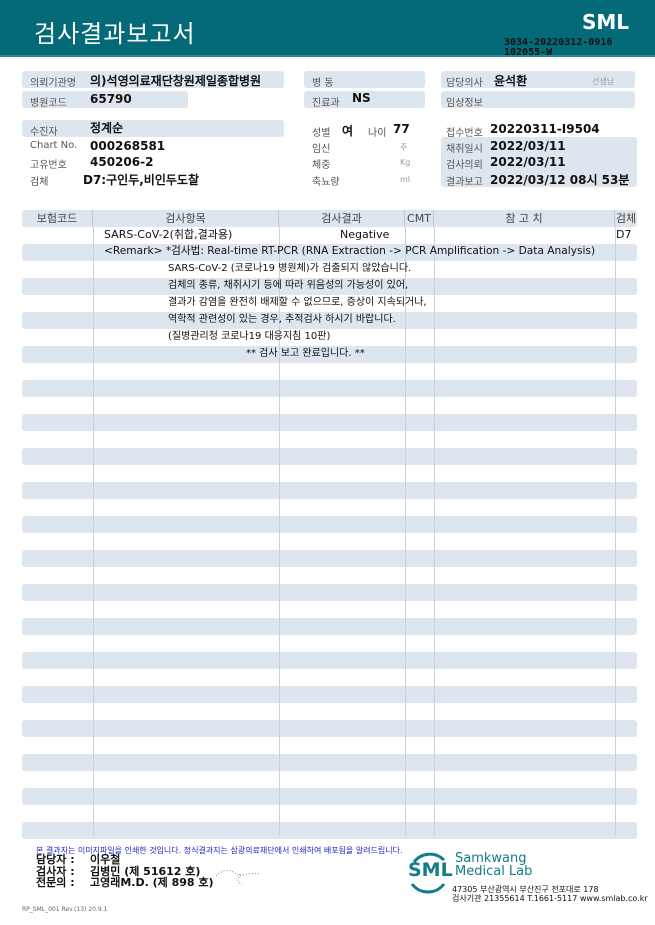 Image resolution: width=655 pixels, height=925 pixels. Describe the element at coordinates (528, 162) in the screenshot. I see `request-value: 2022/03/11` at that location.